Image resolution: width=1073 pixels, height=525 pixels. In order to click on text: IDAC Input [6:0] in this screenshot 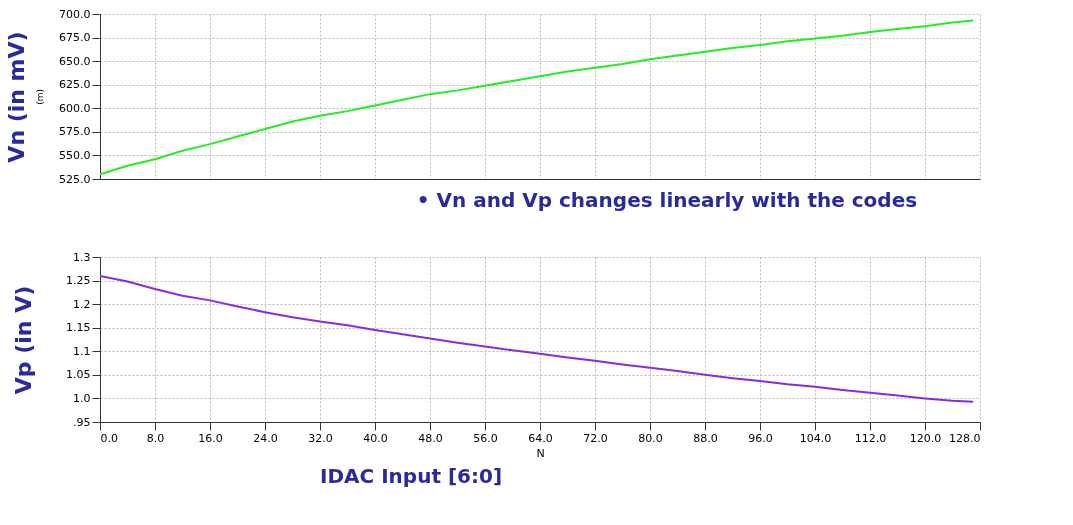, I will do `click(411, 476)`.